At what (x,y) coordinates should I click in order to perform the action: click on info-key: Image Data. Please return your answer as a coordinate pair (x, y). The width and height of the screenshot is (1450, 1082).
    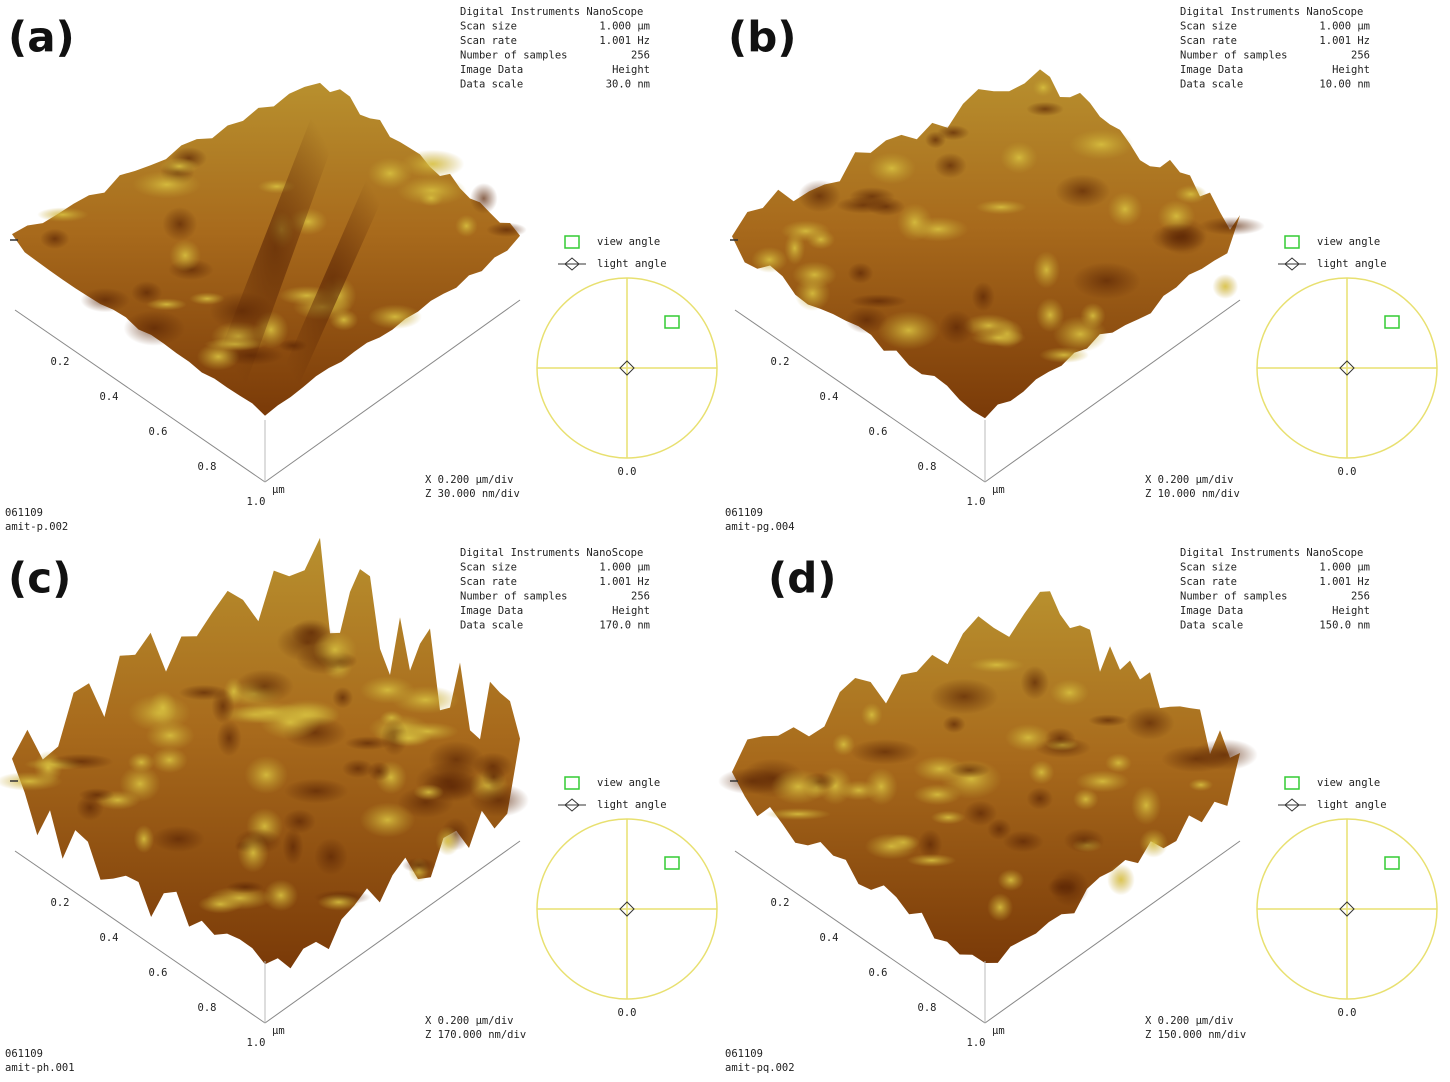
    Looking at the image, I should click on (491, 70).